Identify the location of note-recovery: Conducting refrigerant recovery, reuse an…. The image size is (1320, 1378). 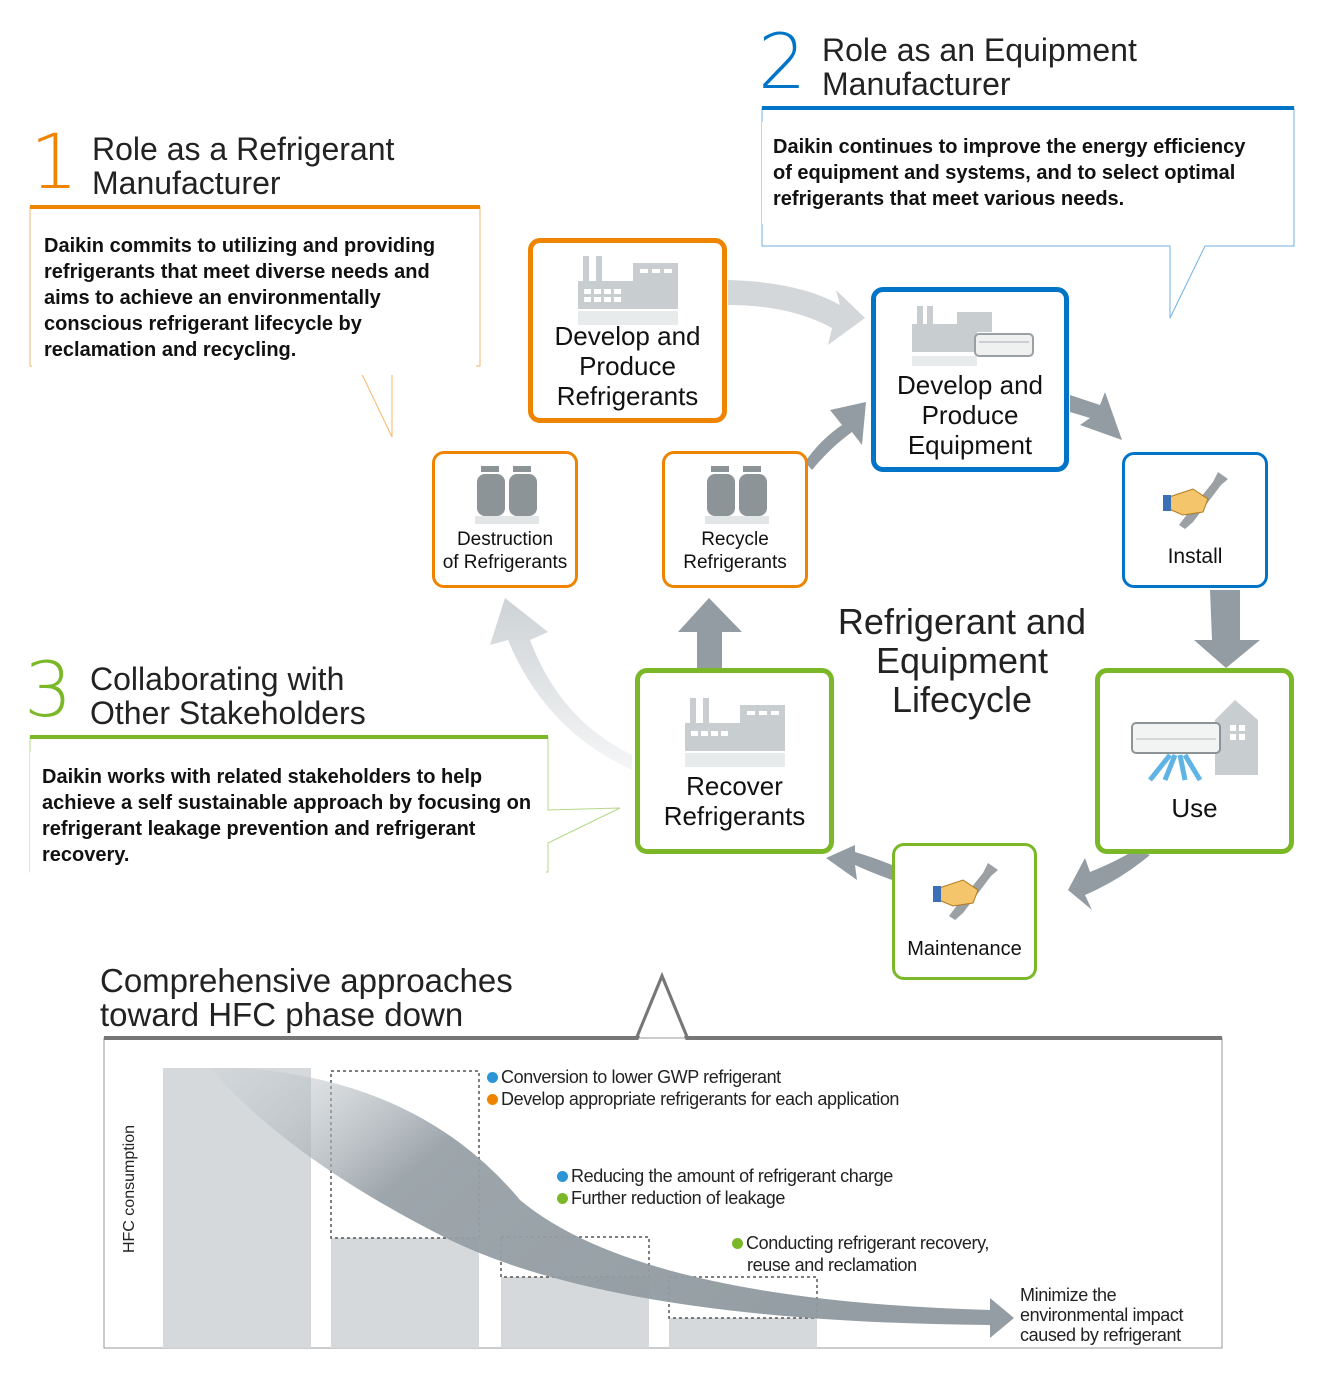
(860, 1254).